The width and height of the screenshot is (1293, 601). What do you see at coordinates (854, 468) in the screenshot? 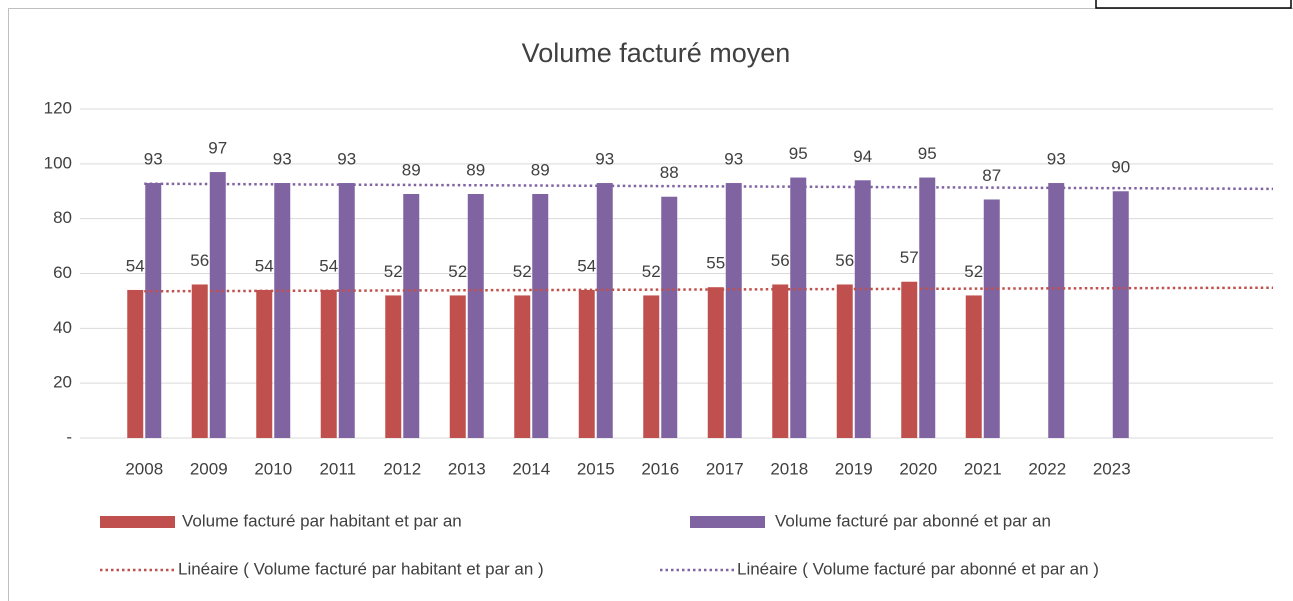
I see `x-tick-label: 2019` at bounding box center [854, 468].